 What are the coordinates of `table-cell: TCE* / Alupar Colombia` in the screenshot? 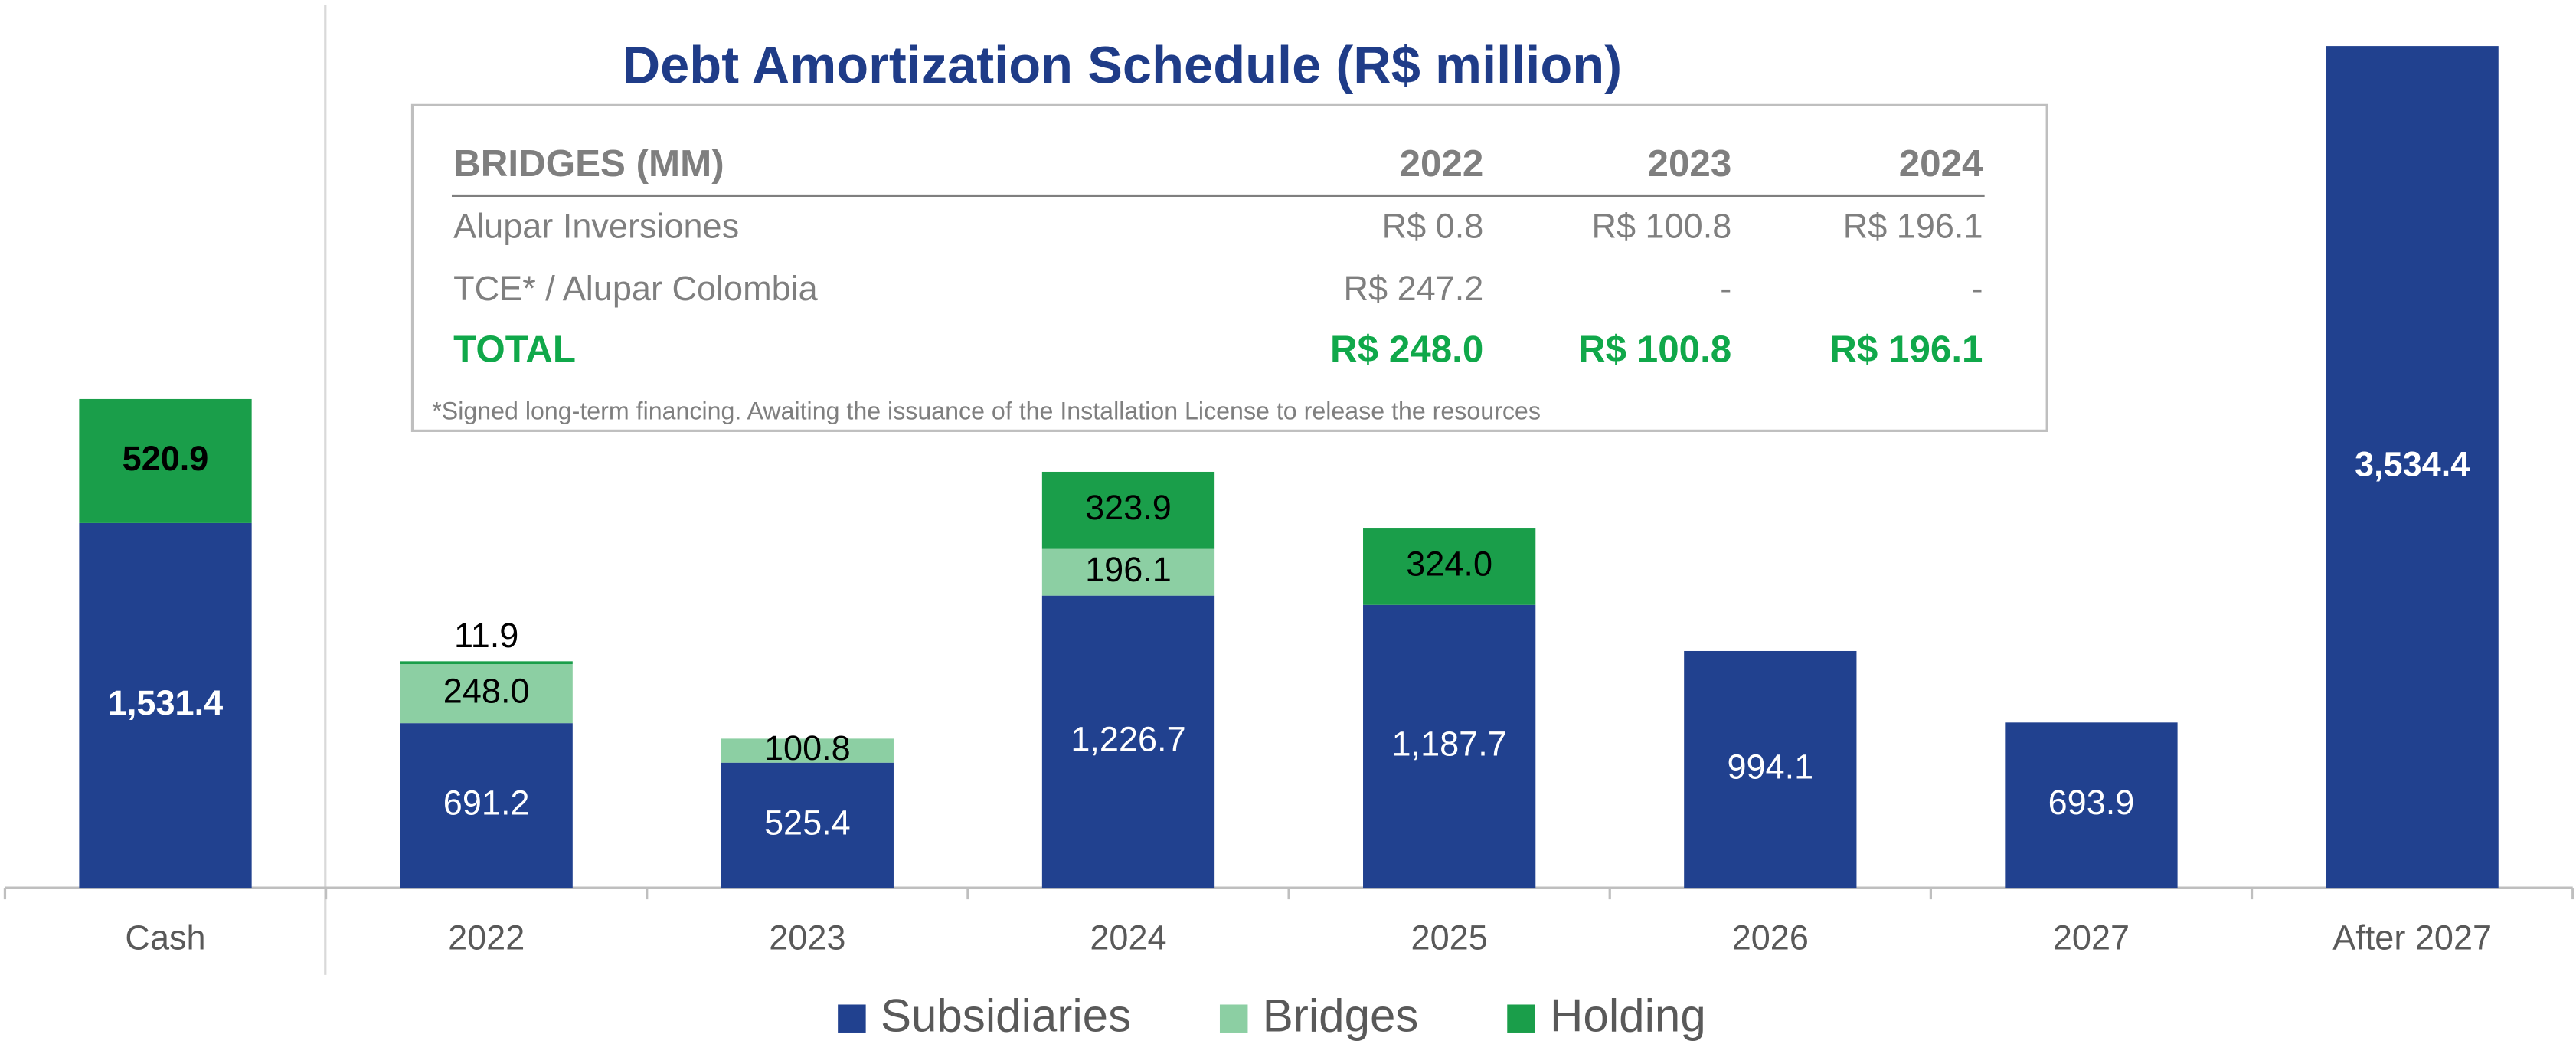 It's located at (636, 288).